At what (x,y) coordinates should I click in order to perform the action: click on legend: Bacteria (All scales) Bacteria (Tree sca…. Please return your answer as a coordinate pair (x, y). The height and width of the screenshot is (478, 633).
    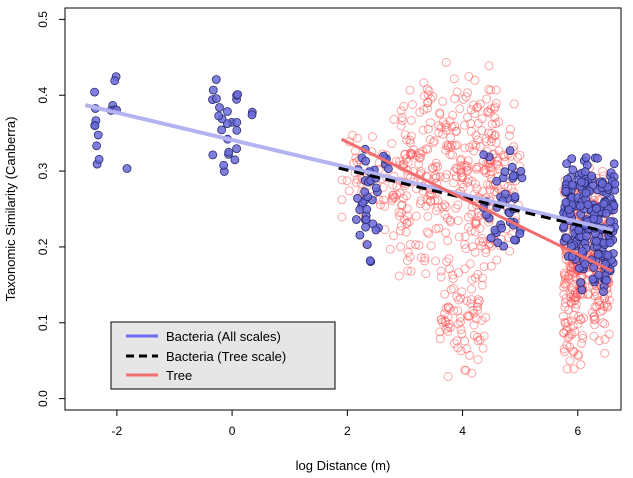
    Looking at the image, I should click on (223, 355).